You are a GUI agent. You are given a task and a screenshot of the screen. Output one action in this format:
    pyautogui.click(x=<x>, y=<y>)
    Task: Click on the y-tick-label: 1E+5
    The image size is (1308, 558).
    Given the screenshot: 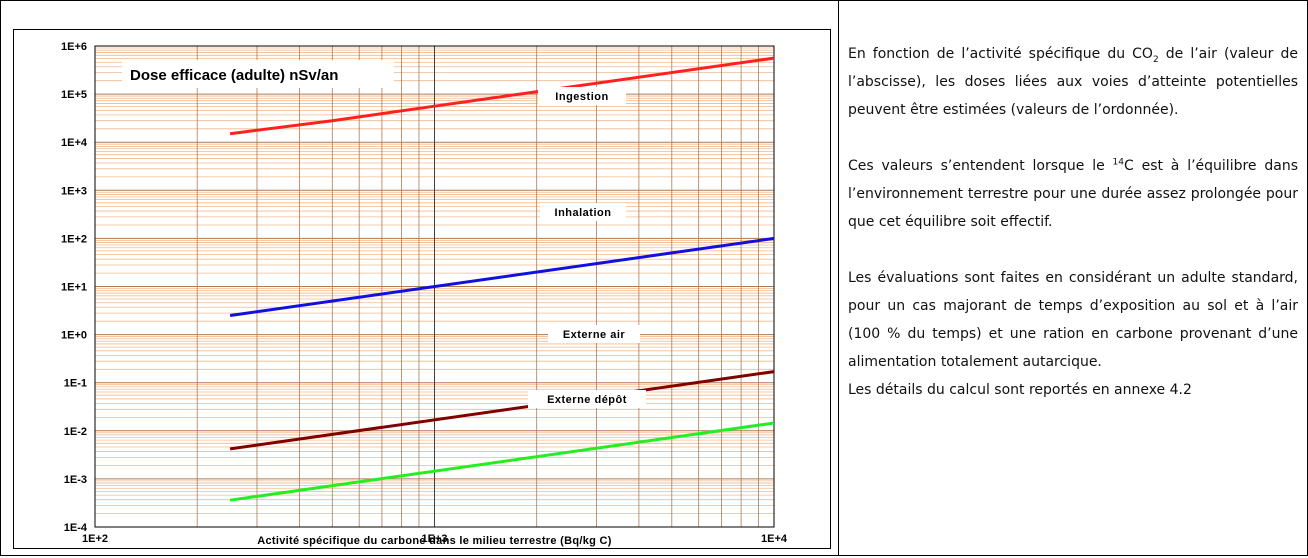 What is the action you would take?
    pyautogui.click(x=74, y=95)
    